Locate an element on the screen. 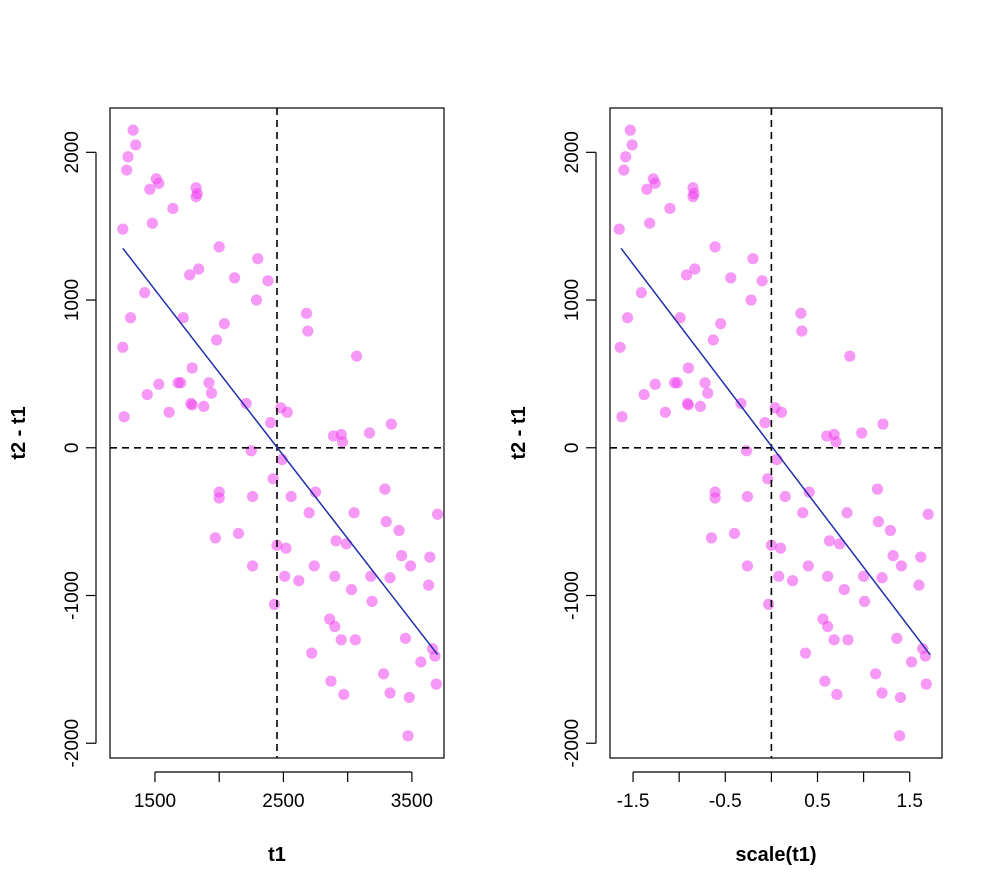 This screenshot has height=895, width=1000. y-tick-label: 0 is located at coordinates (72, 447).